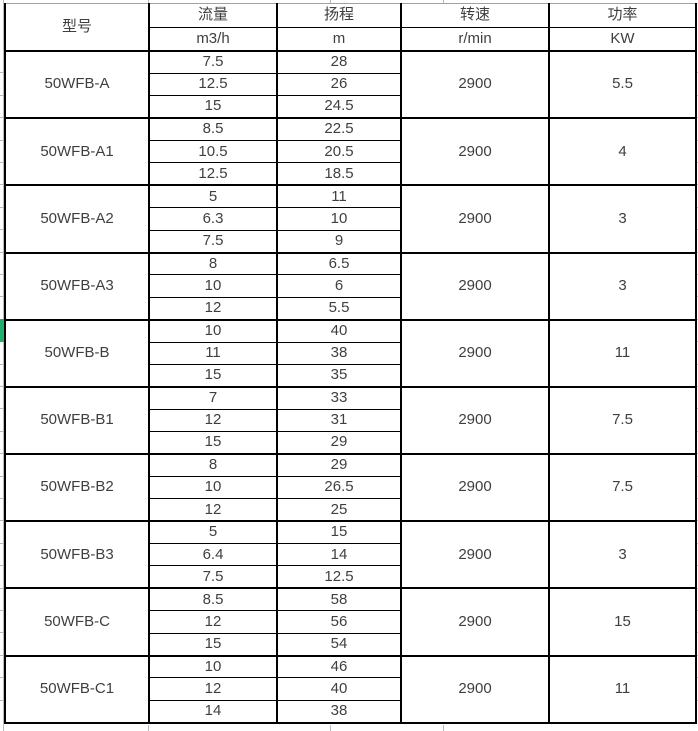  I want to click on header-head-unit: m, so click(338, 39).